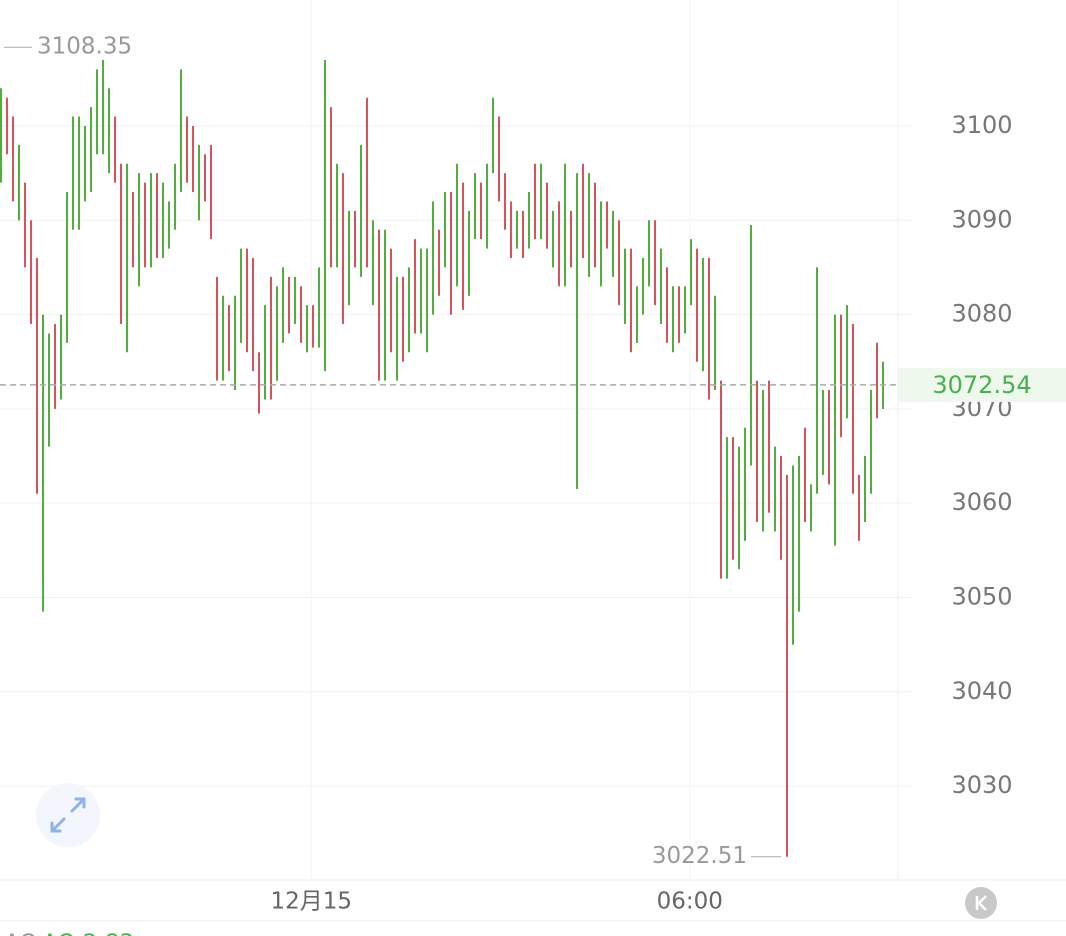 This screenshot has height=936, width=1066. What do you see at coordinates (981, 596) in the screenshot?
I see `y-tick-label: 3050` at bounding box center [981, 596].